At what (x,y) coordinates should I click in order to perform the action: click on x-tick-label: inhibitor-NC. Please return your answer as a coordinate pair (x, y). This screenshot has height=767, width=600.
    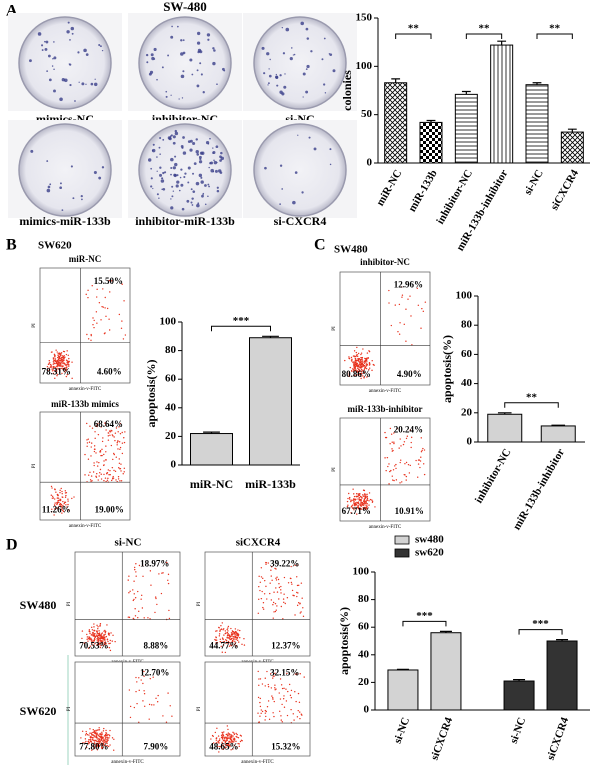
    Looking at the image, I should click on (454, 197).